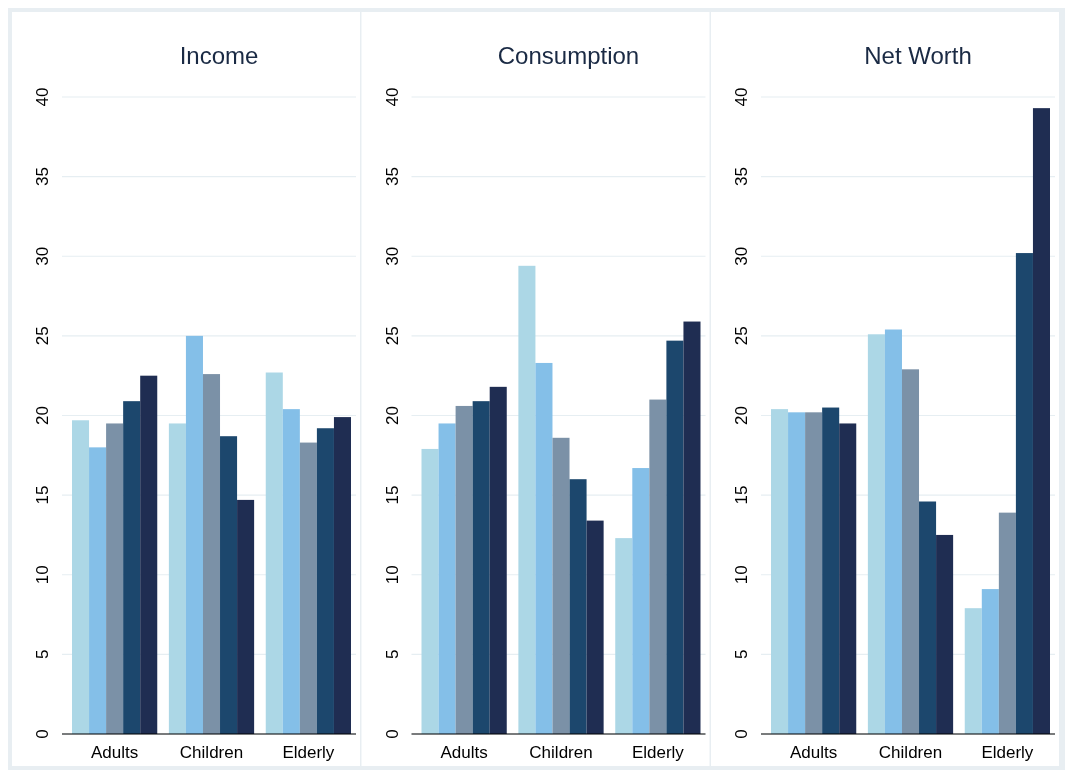 The height and width of the screenshot is (778, 1073). What do you see at coordinates (918, 55) in the screenshot?
I see `chart-title: Net Worth` at bounding box center [918, 55].